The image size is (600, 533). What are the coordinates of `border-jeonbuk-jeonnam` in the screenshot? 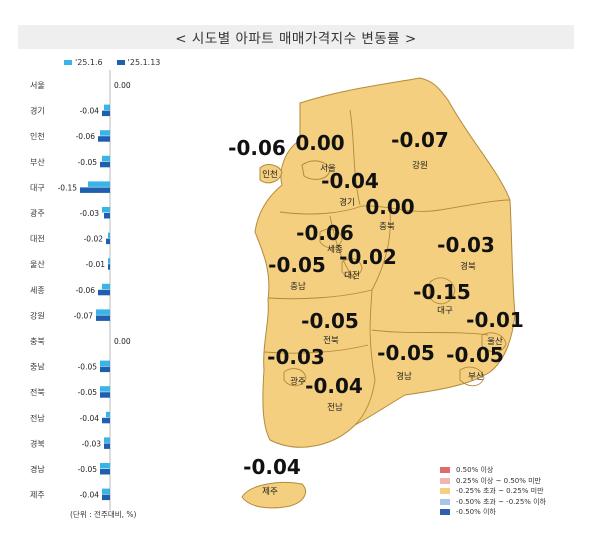 It's located at (316, 349).